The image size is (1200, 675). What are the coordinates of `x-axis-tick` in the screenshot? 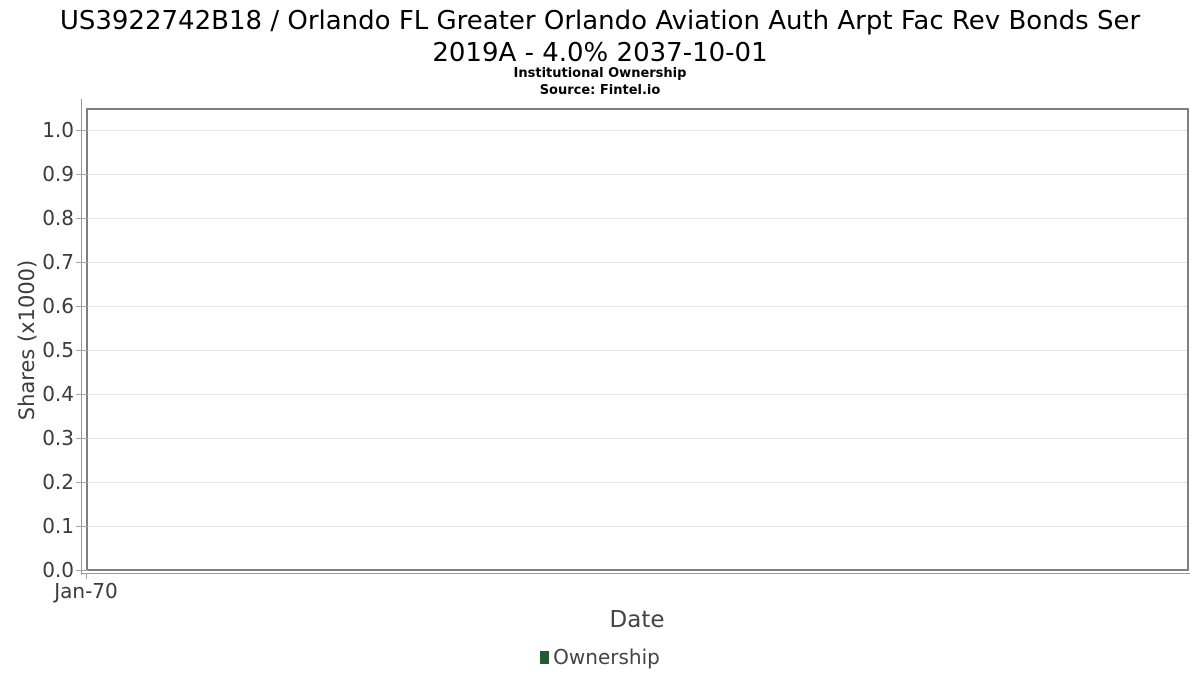 It's located at (86, 576).